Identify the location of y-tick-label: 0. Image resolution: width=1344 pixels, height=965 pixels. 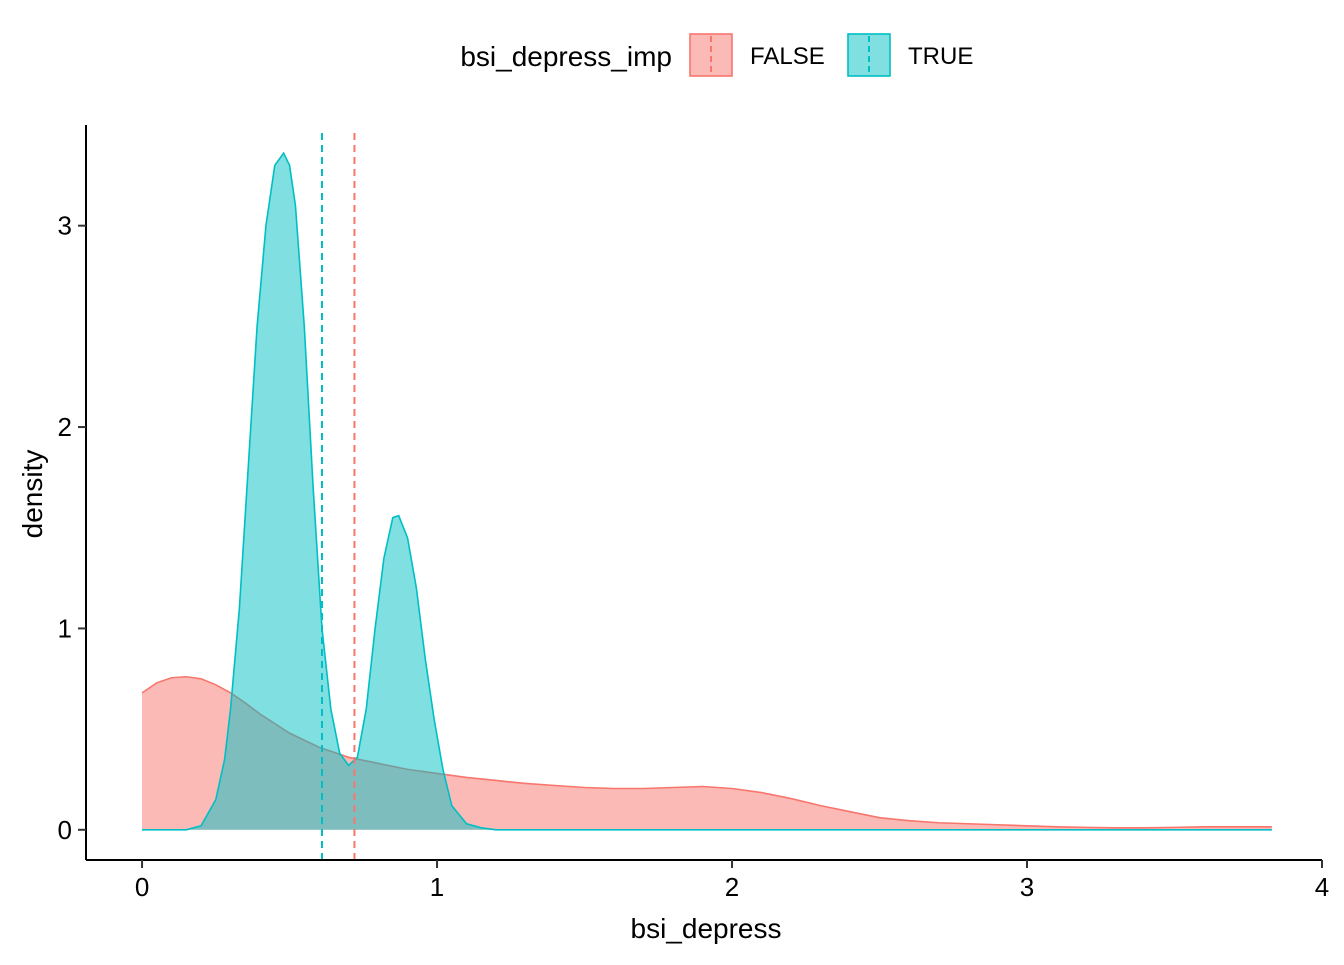
(65, 830).